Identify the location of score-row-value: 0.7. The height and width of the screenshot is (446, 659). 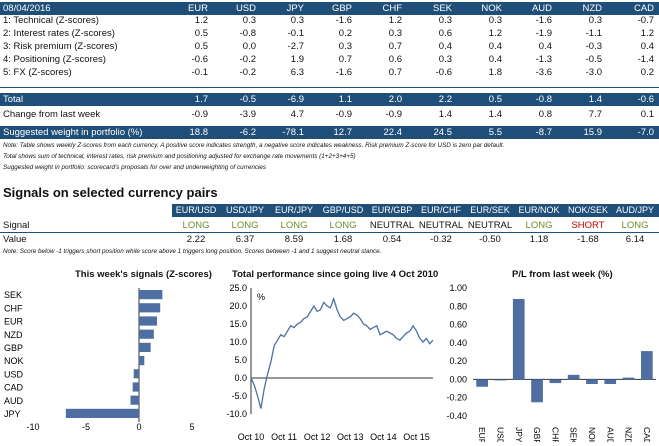
(395, 72).